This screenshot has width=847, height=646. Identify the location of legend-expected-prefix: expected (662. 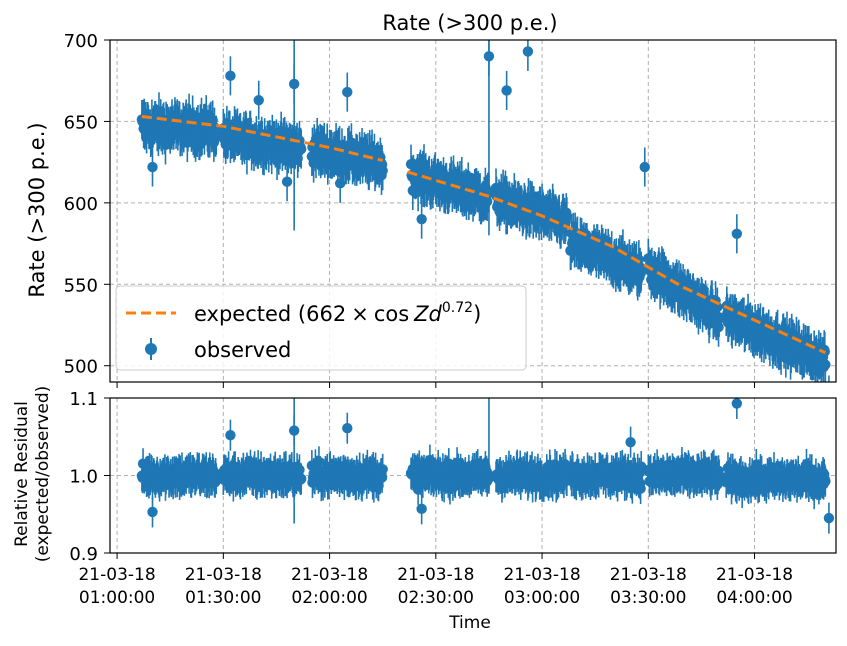
(270, 314).